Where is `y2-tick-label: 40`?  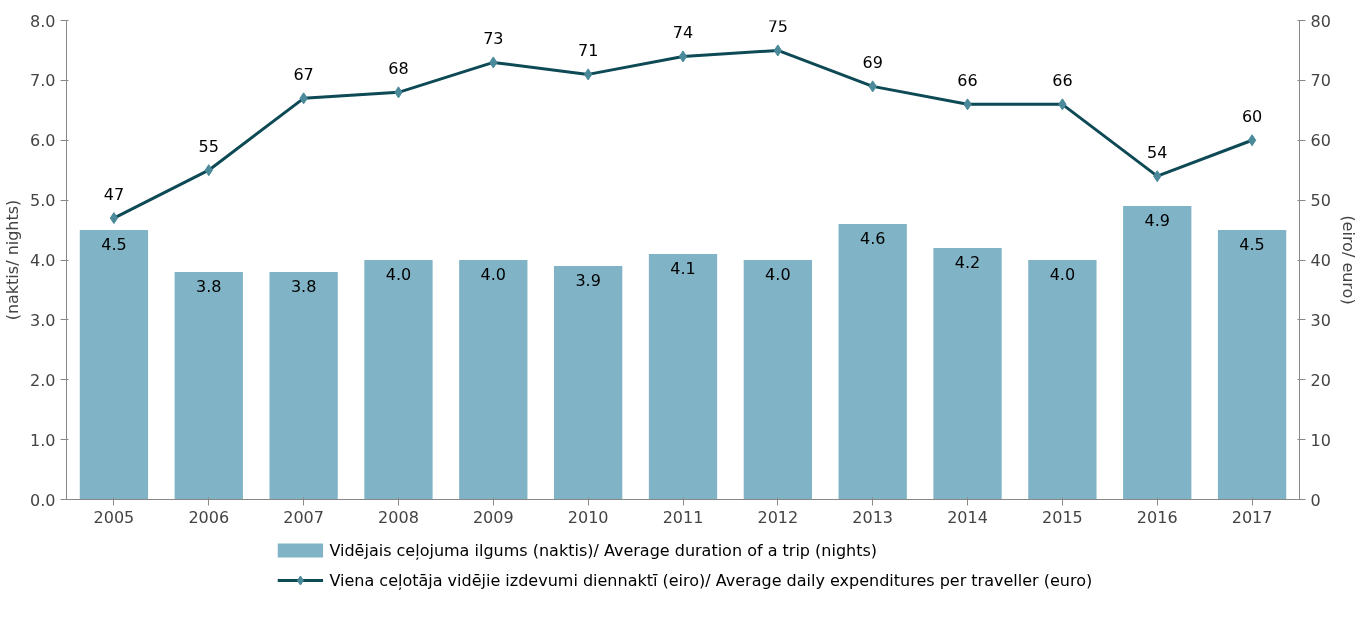
y2-tick-label: 40 is located at coordinates (1320, 260).